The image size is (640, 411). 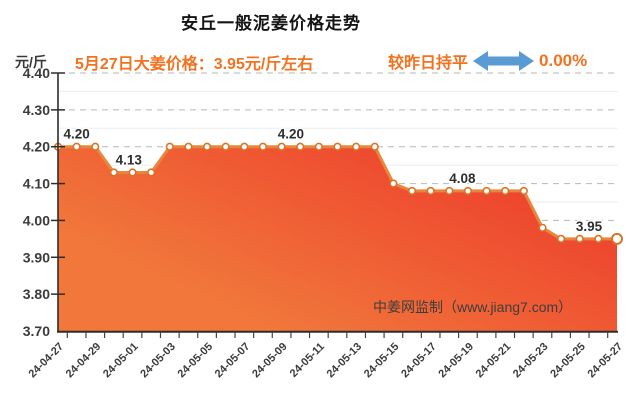 I want to click on flat-double-arrow-icon, so click(x=504, y=61).